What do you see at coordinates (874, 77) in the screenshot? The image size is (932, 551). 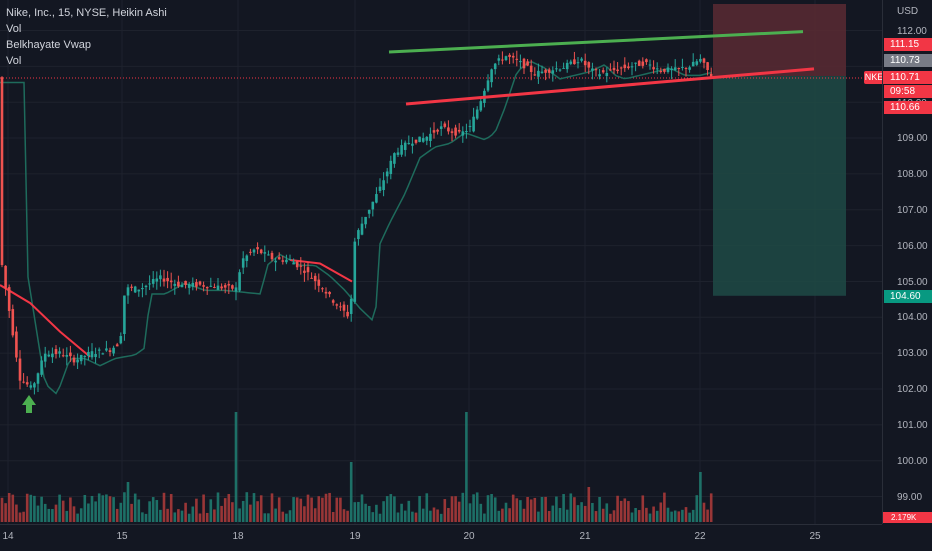 I see `symbol-tag: NKE` at bounding box center [874, 77].